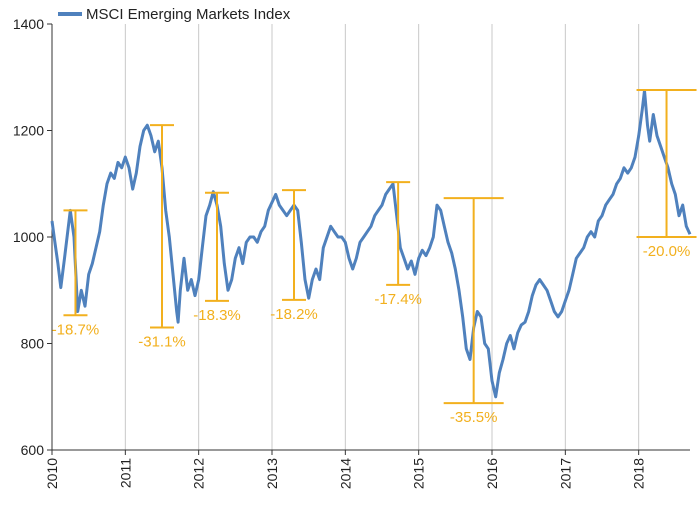 Image resolution: width=700 pixels, height=507 pixels. I want to click on drawdown-label-5: -35.5%, so click(474, 417).